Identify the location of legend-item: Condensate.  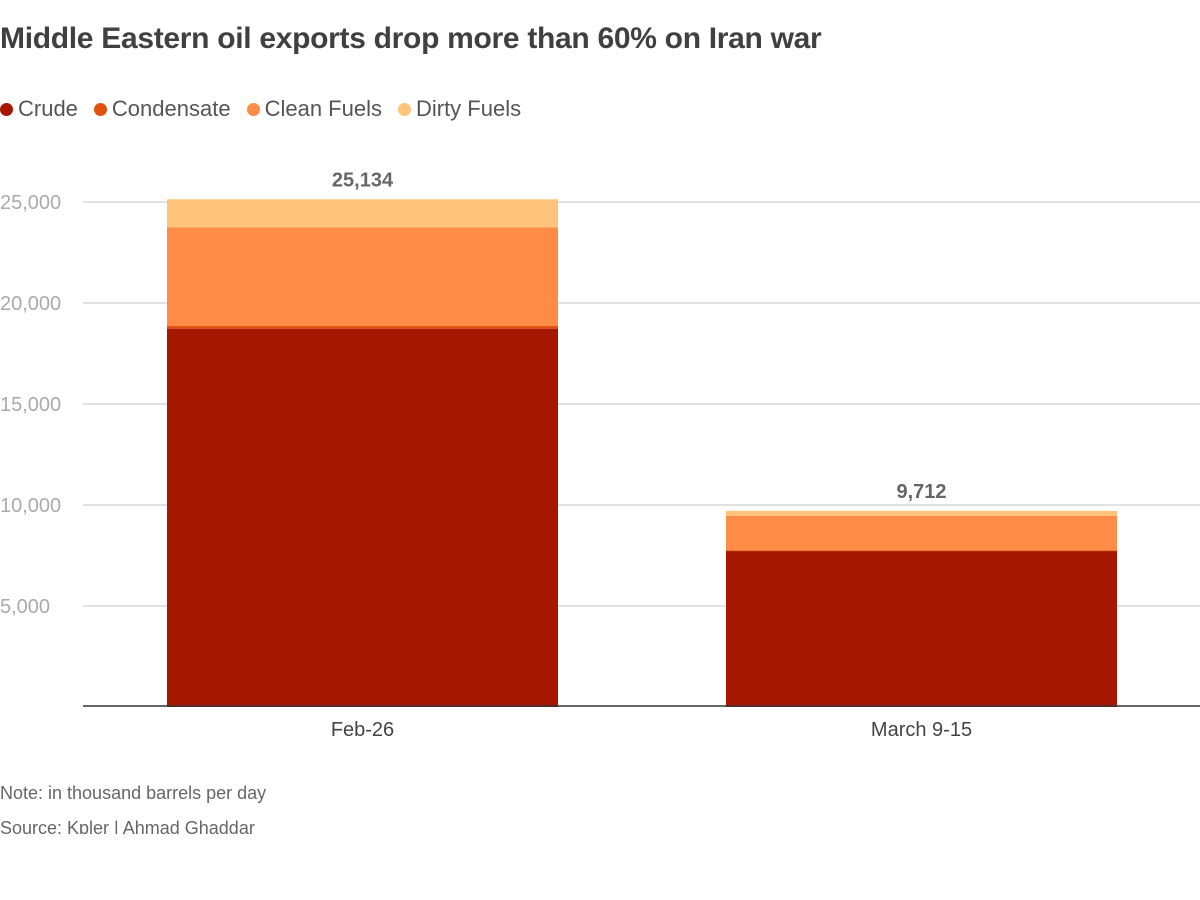
(162, 109).